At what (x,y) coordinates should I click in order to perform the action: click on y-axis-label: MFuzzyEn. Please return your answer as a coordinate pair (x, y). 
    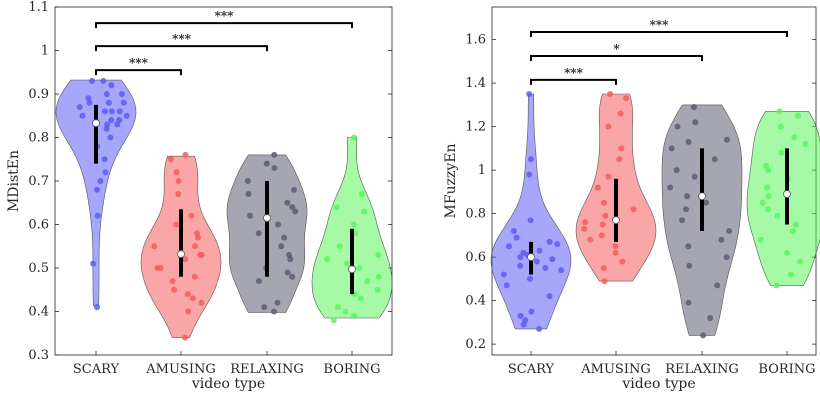
    Looking at the image, I should click on (451, 181).